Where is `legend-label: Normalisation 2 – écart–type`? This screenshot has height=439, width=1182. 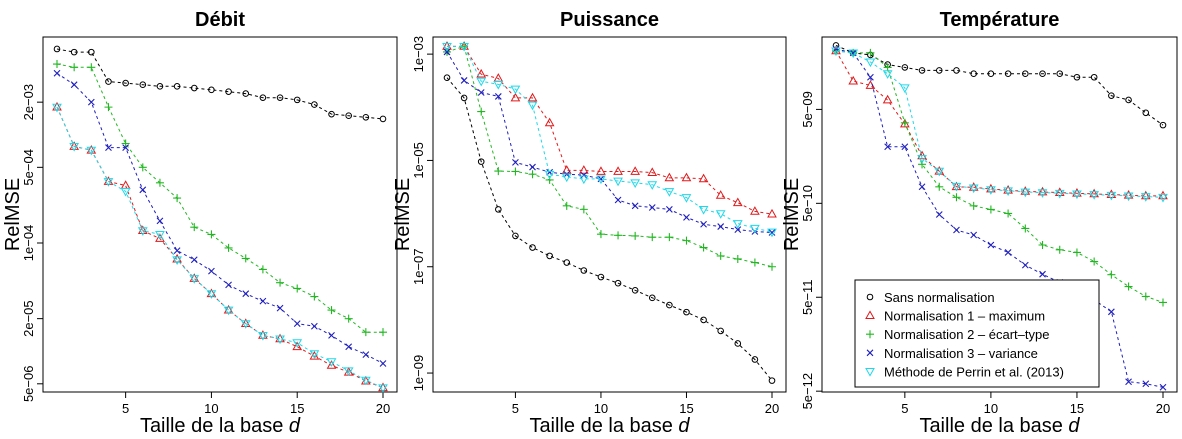 legend-label: Normalisation 2 – écart–type is located at coordinates (966, 334).